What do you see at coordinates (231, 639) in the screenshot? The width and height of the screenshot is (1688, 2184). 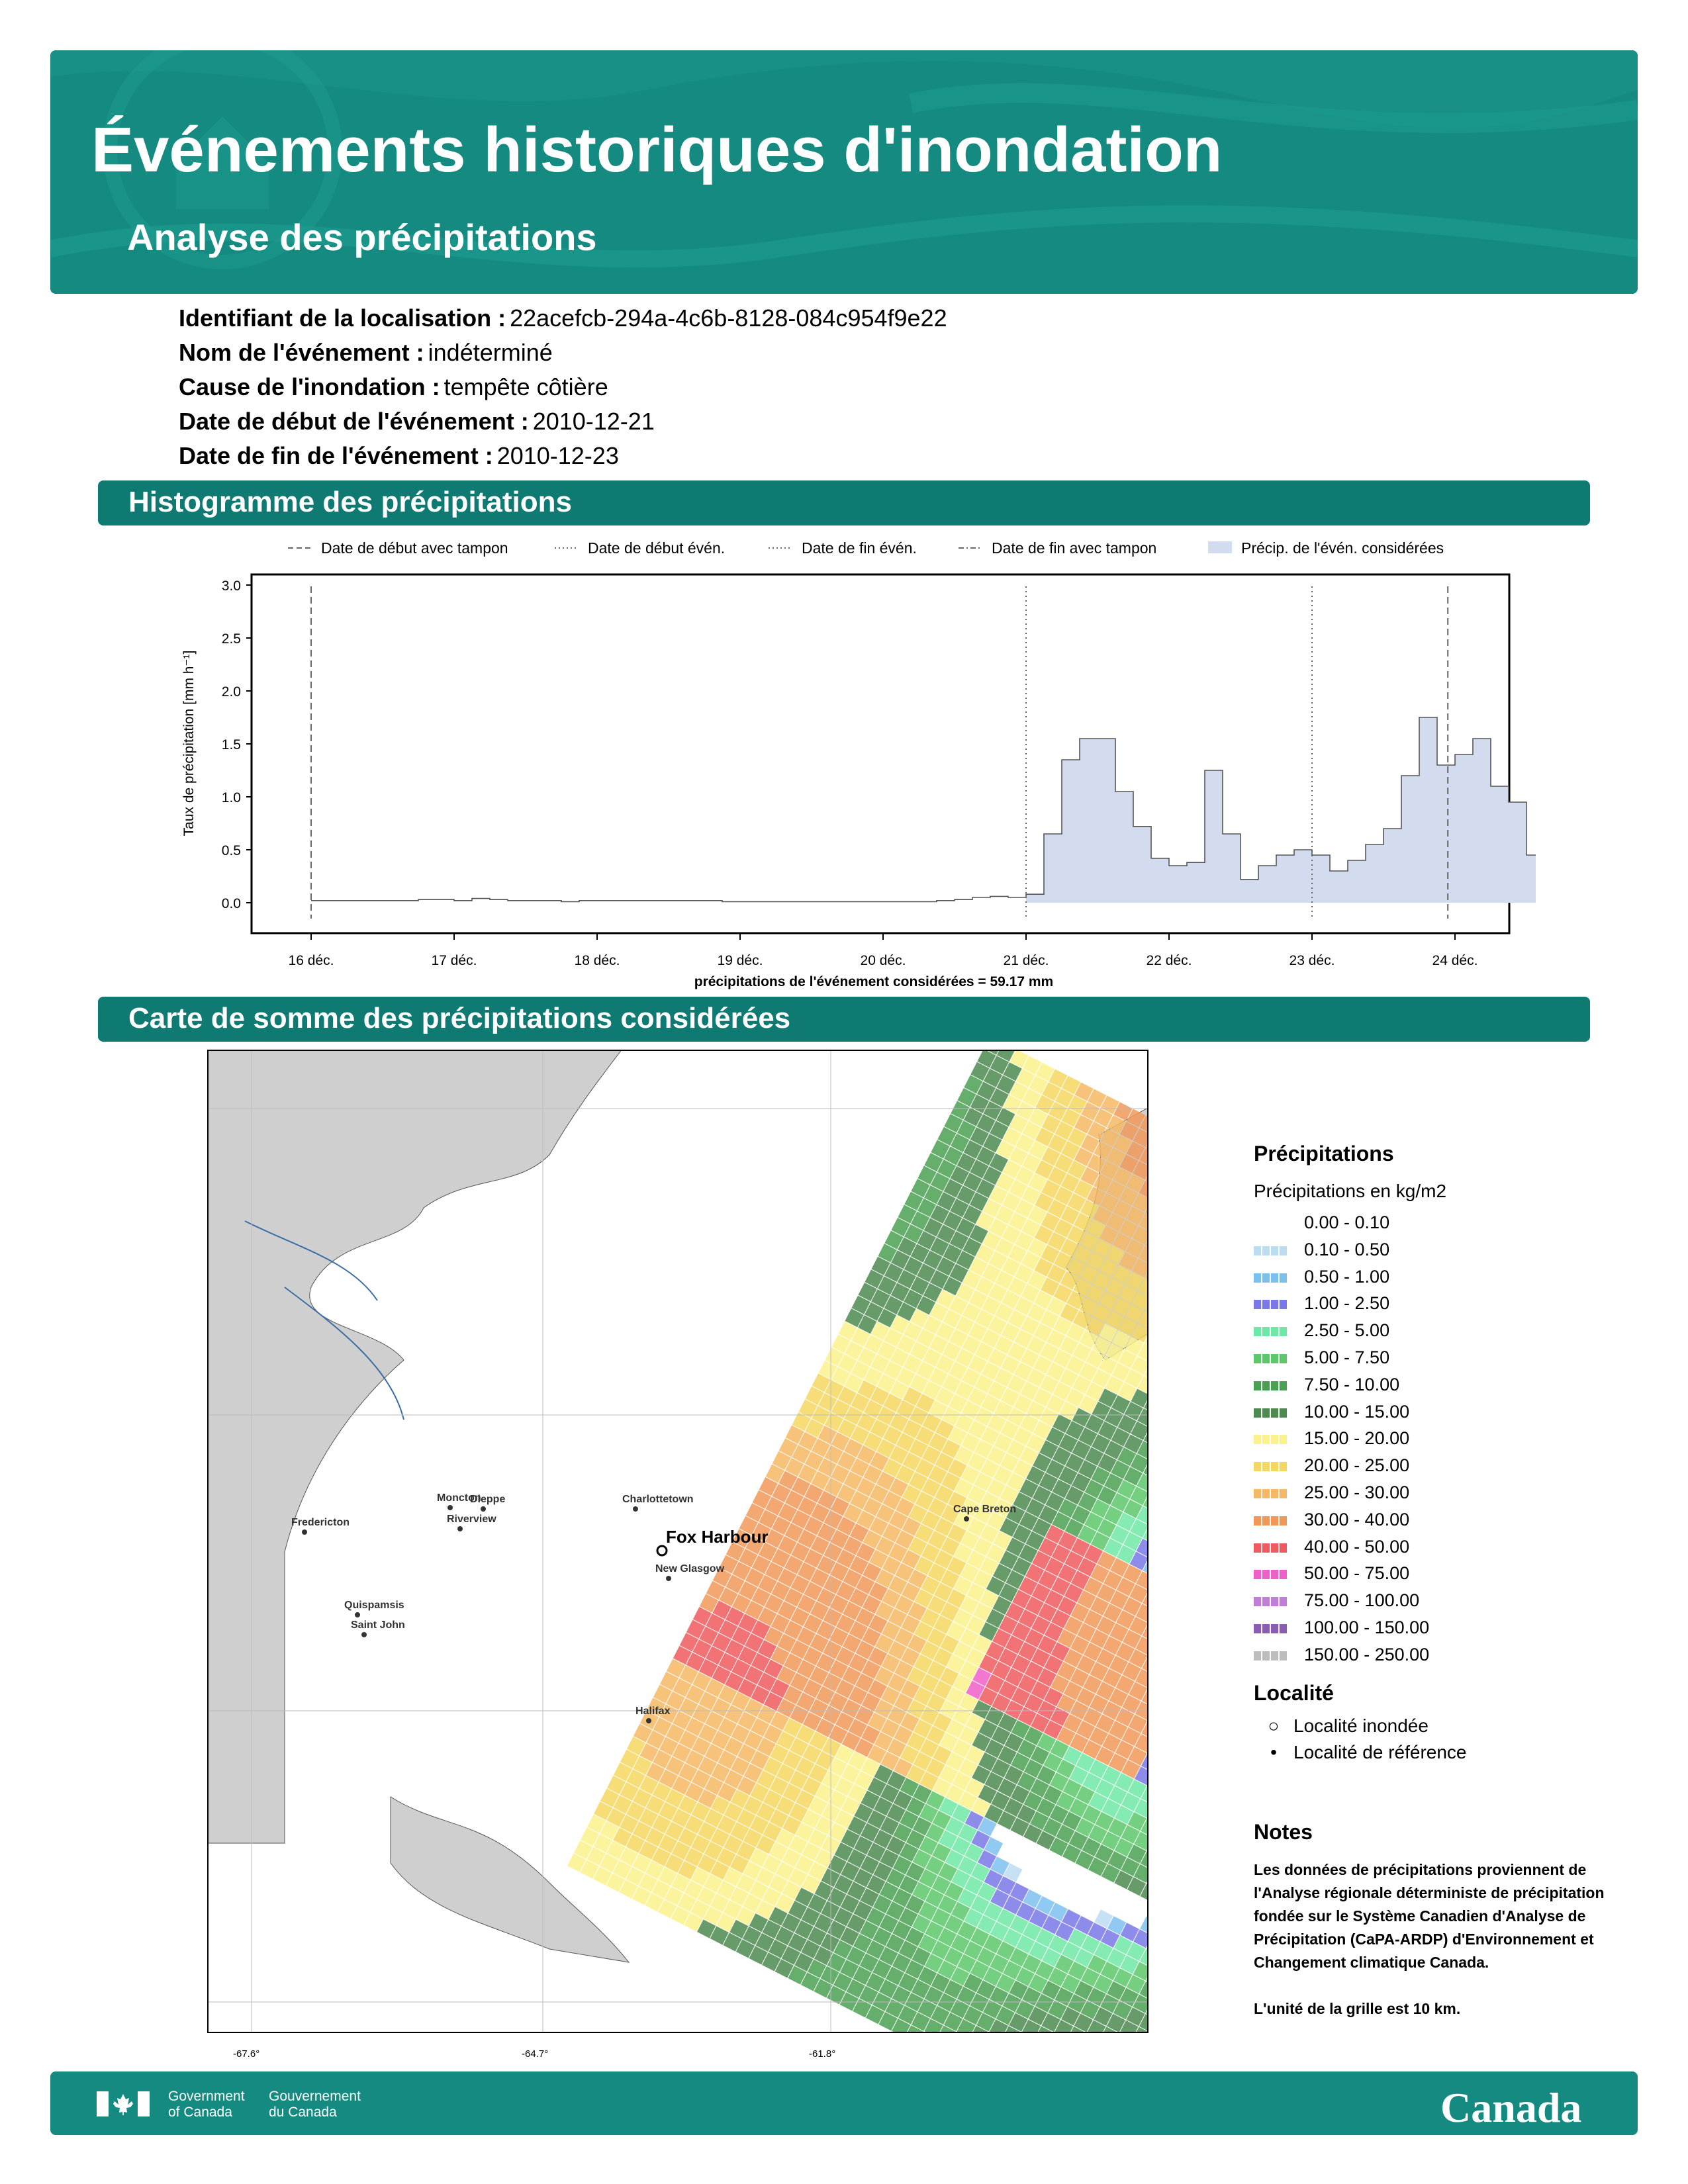 I see `y-tick-label: 2.5` at bounding box center [231, 639].